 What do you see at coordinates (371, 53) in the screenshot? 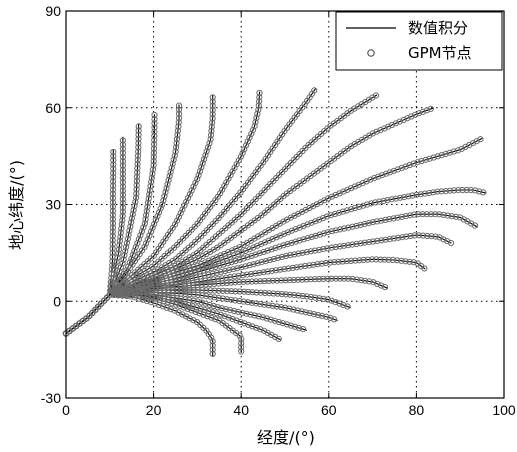
I see `legend-marker-swatch` at bounding box center [371, 53].